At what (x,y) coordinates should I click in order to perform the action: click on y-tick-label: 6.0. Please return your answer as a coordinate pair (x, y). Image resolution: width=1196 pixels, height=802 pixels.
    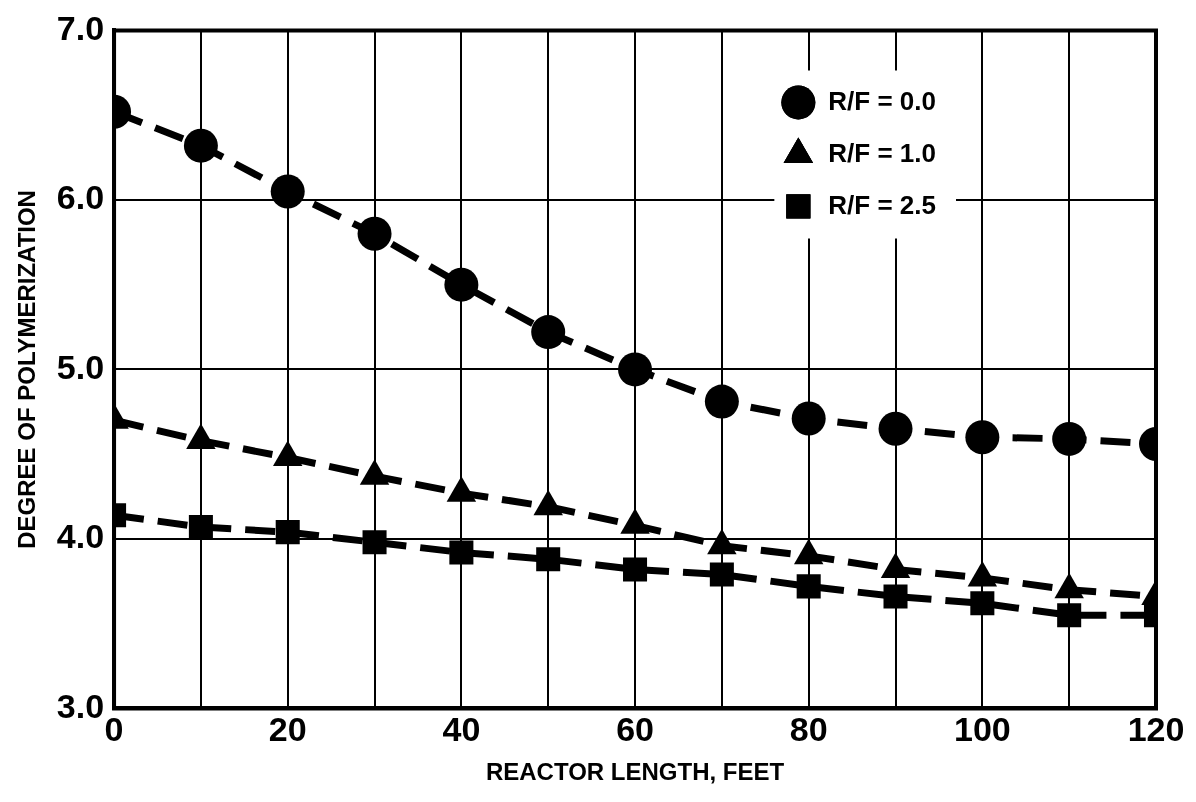
    Looking at the image, I should click on (80, 197).